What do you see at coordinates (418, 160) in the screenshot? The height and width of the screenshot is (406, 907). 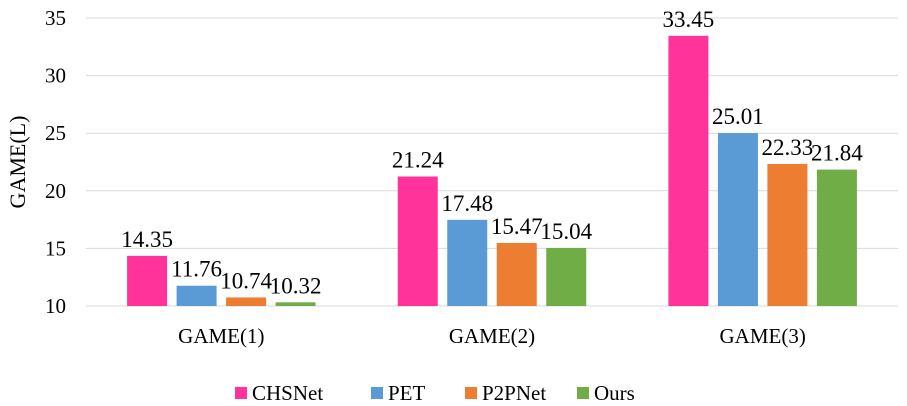 I see `bar-value-label: 21.24` at bounding box center [418, 160].